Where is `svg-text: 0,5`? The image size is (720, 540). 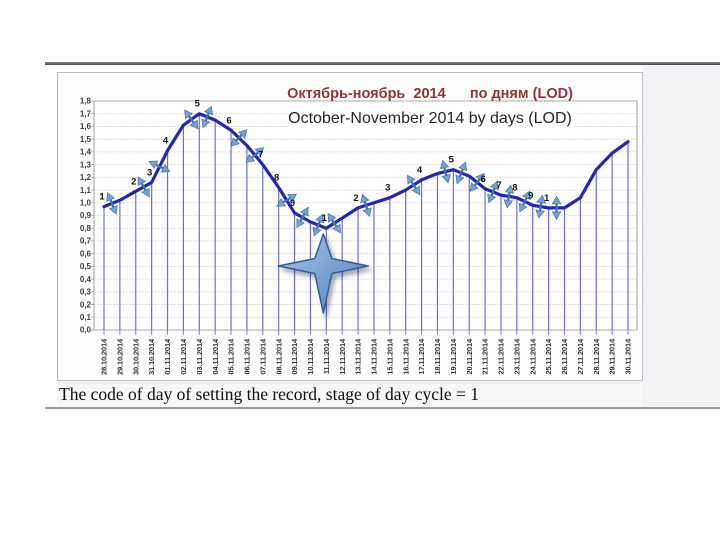 svg-text: 0,5 is located at coordinates (86, 266).